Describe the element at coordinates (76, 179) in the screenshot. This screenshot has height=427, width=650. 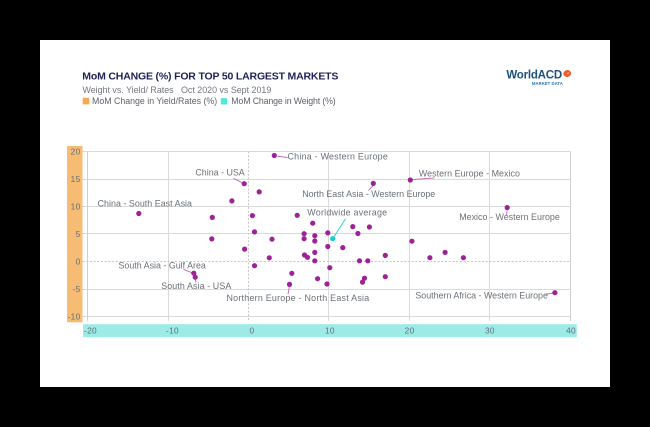
I see `svg-text: 15` at that location.